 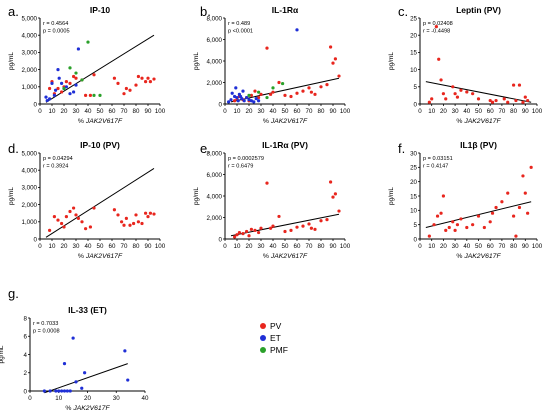 What do you see at coordinates (263, 338) in the screenshot?
I see `legend-swatch-et` at bounding box center [263, 338].